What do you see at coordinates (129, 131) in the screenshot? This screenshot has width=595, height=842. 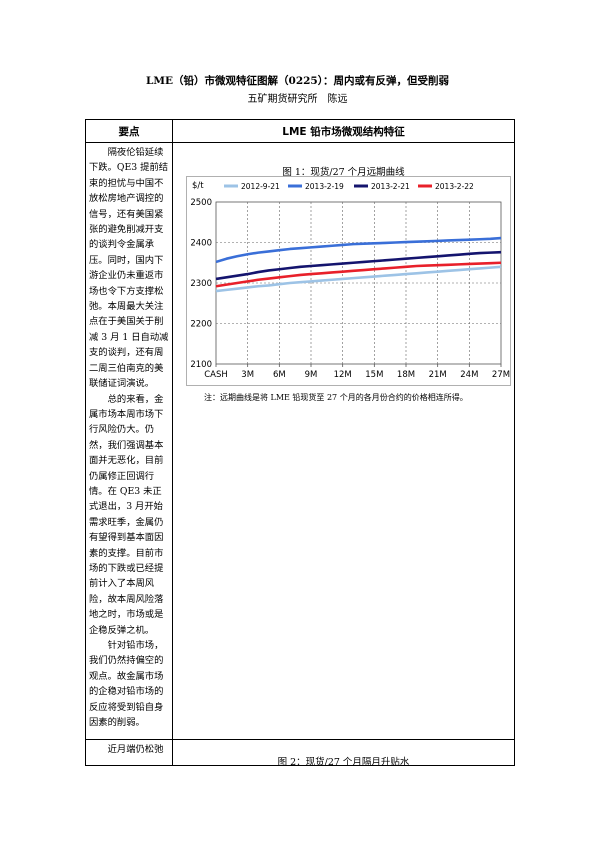 I see `header-key-points: 要点` at bounding box center [129, 131].